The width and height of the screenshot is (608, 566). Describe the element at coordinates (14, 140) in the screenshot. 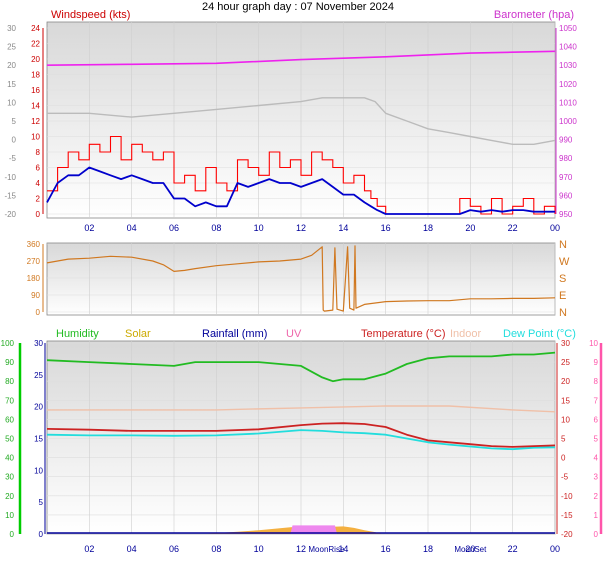

I see `wind-outer-tick-label: 0` at that location.